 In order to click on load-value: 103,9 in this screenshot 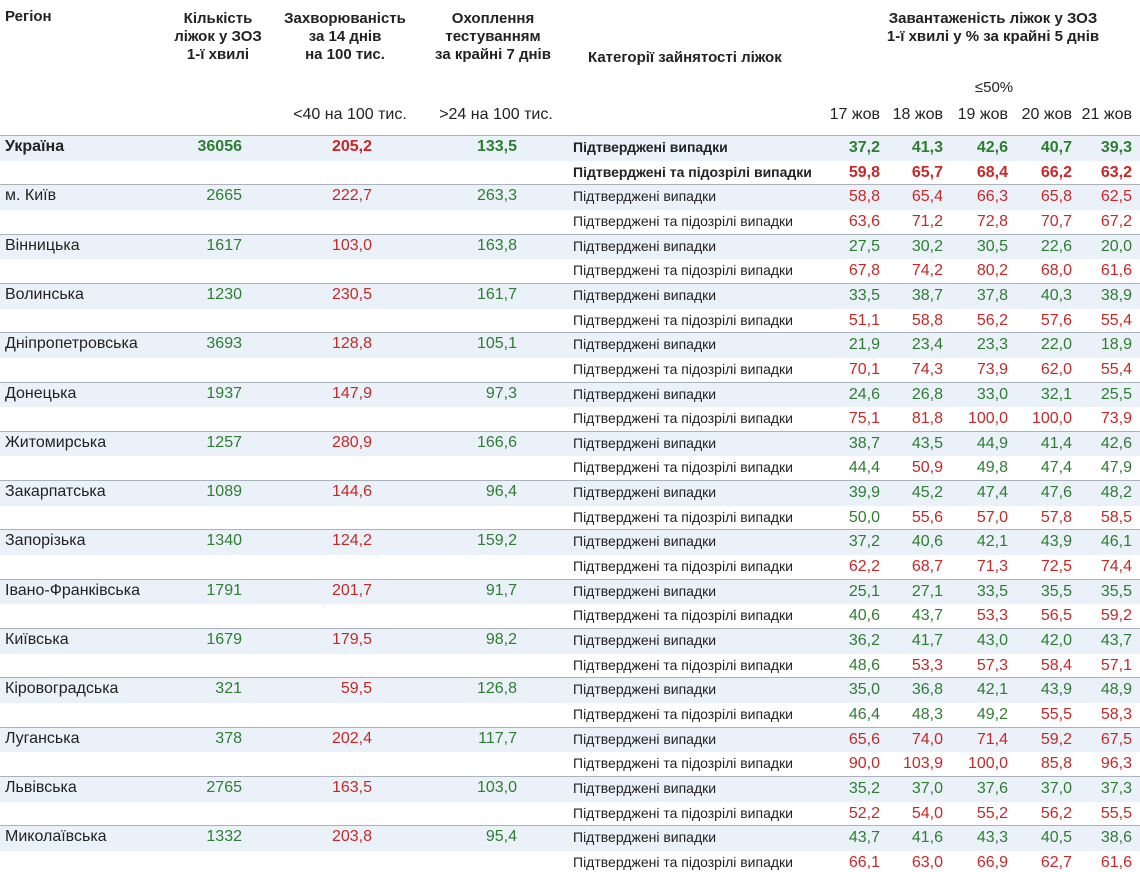, I will do `click(922, 764)`.